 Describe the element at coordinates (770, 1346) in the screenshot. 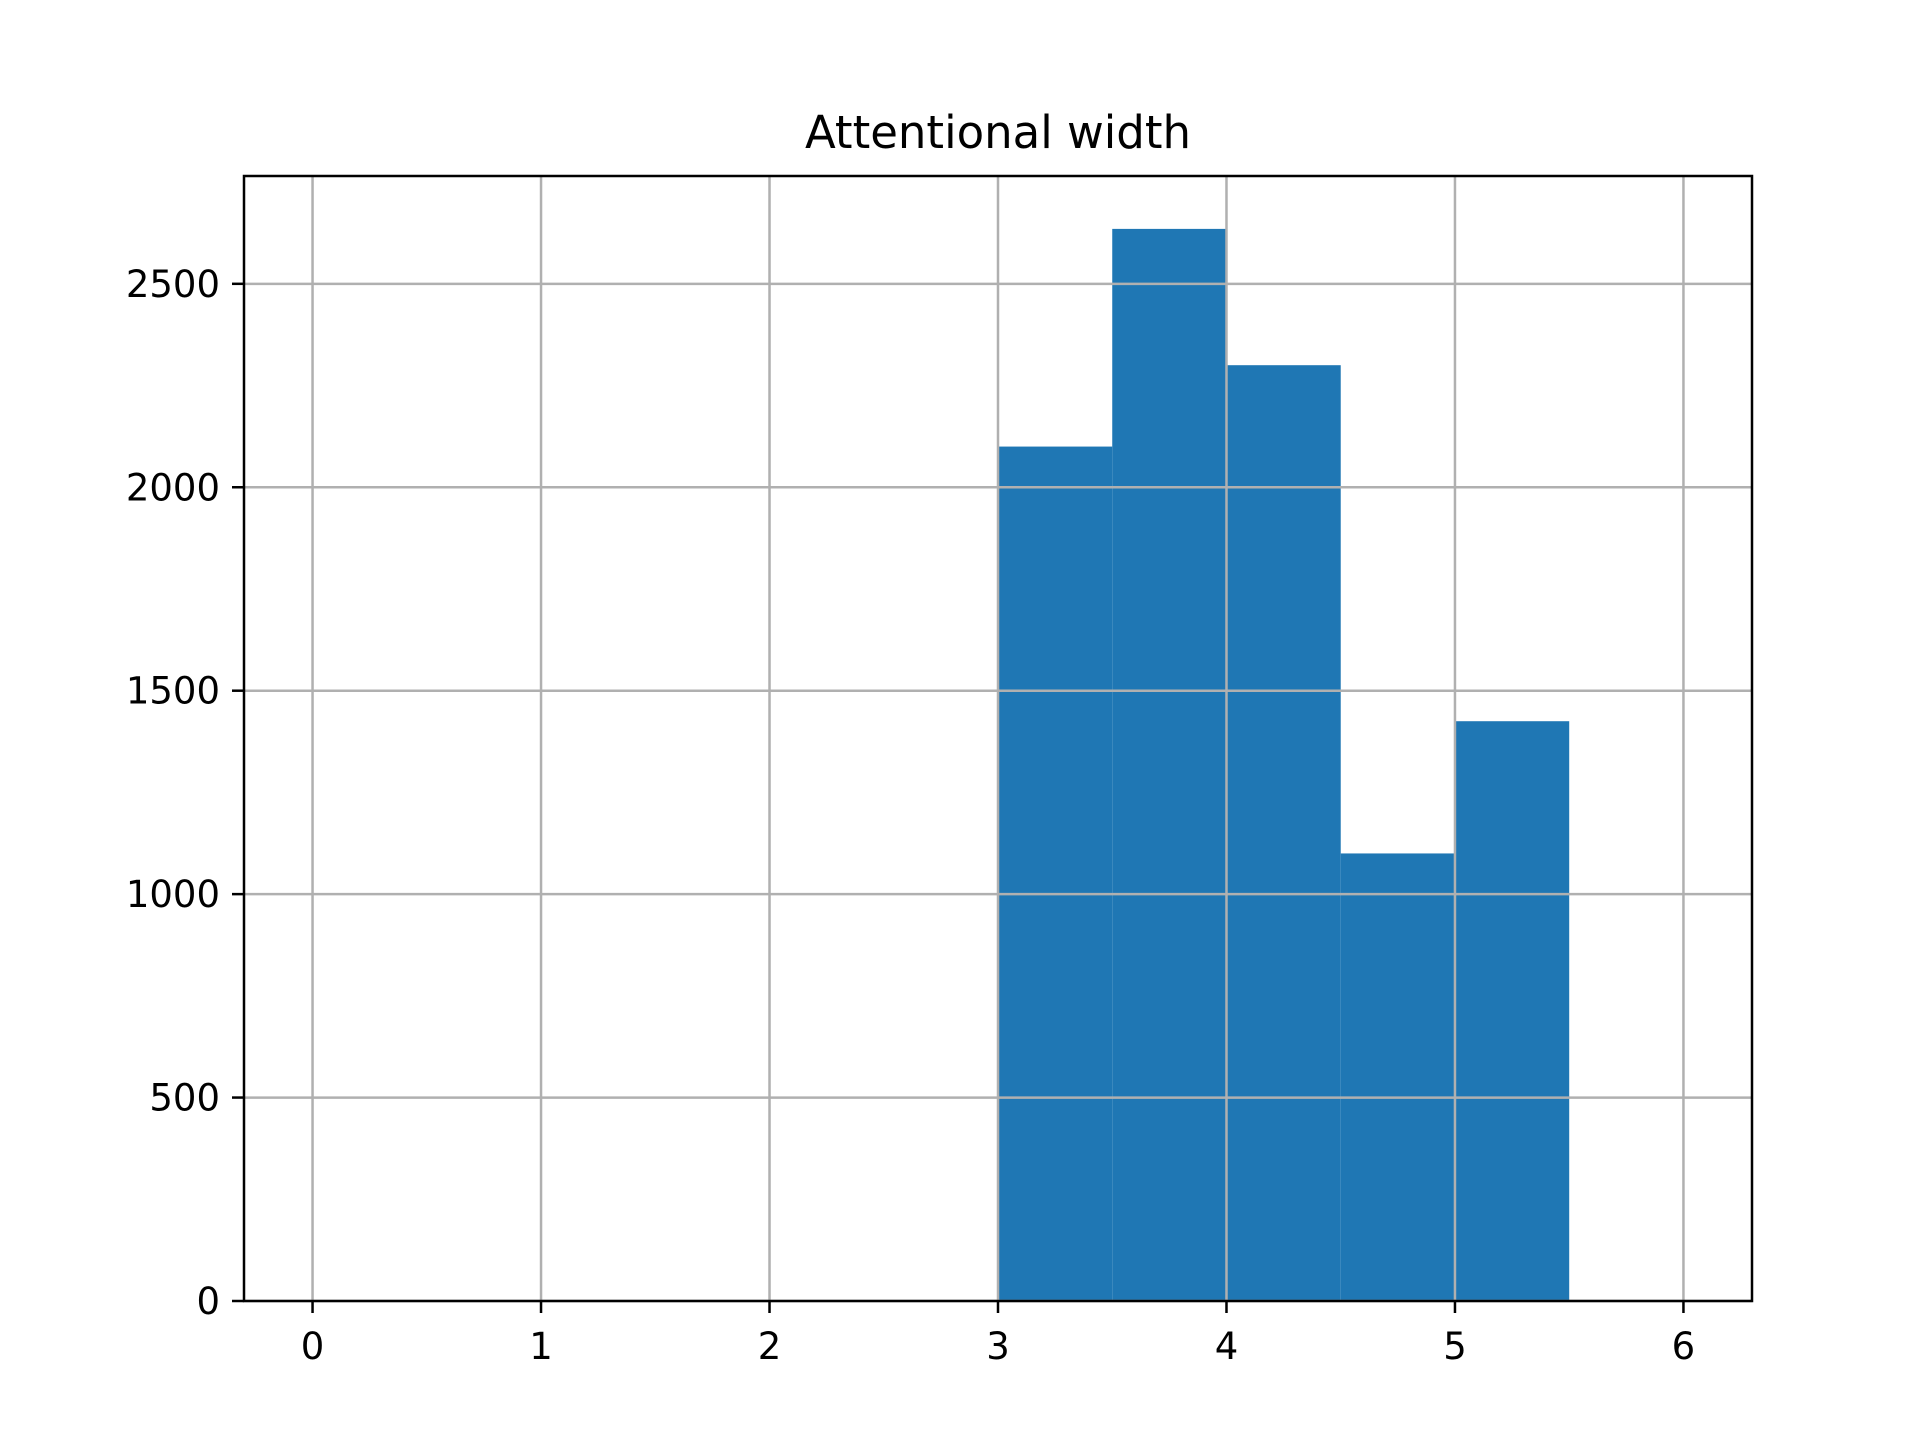

I see `x-tick-label: 2` at that location.